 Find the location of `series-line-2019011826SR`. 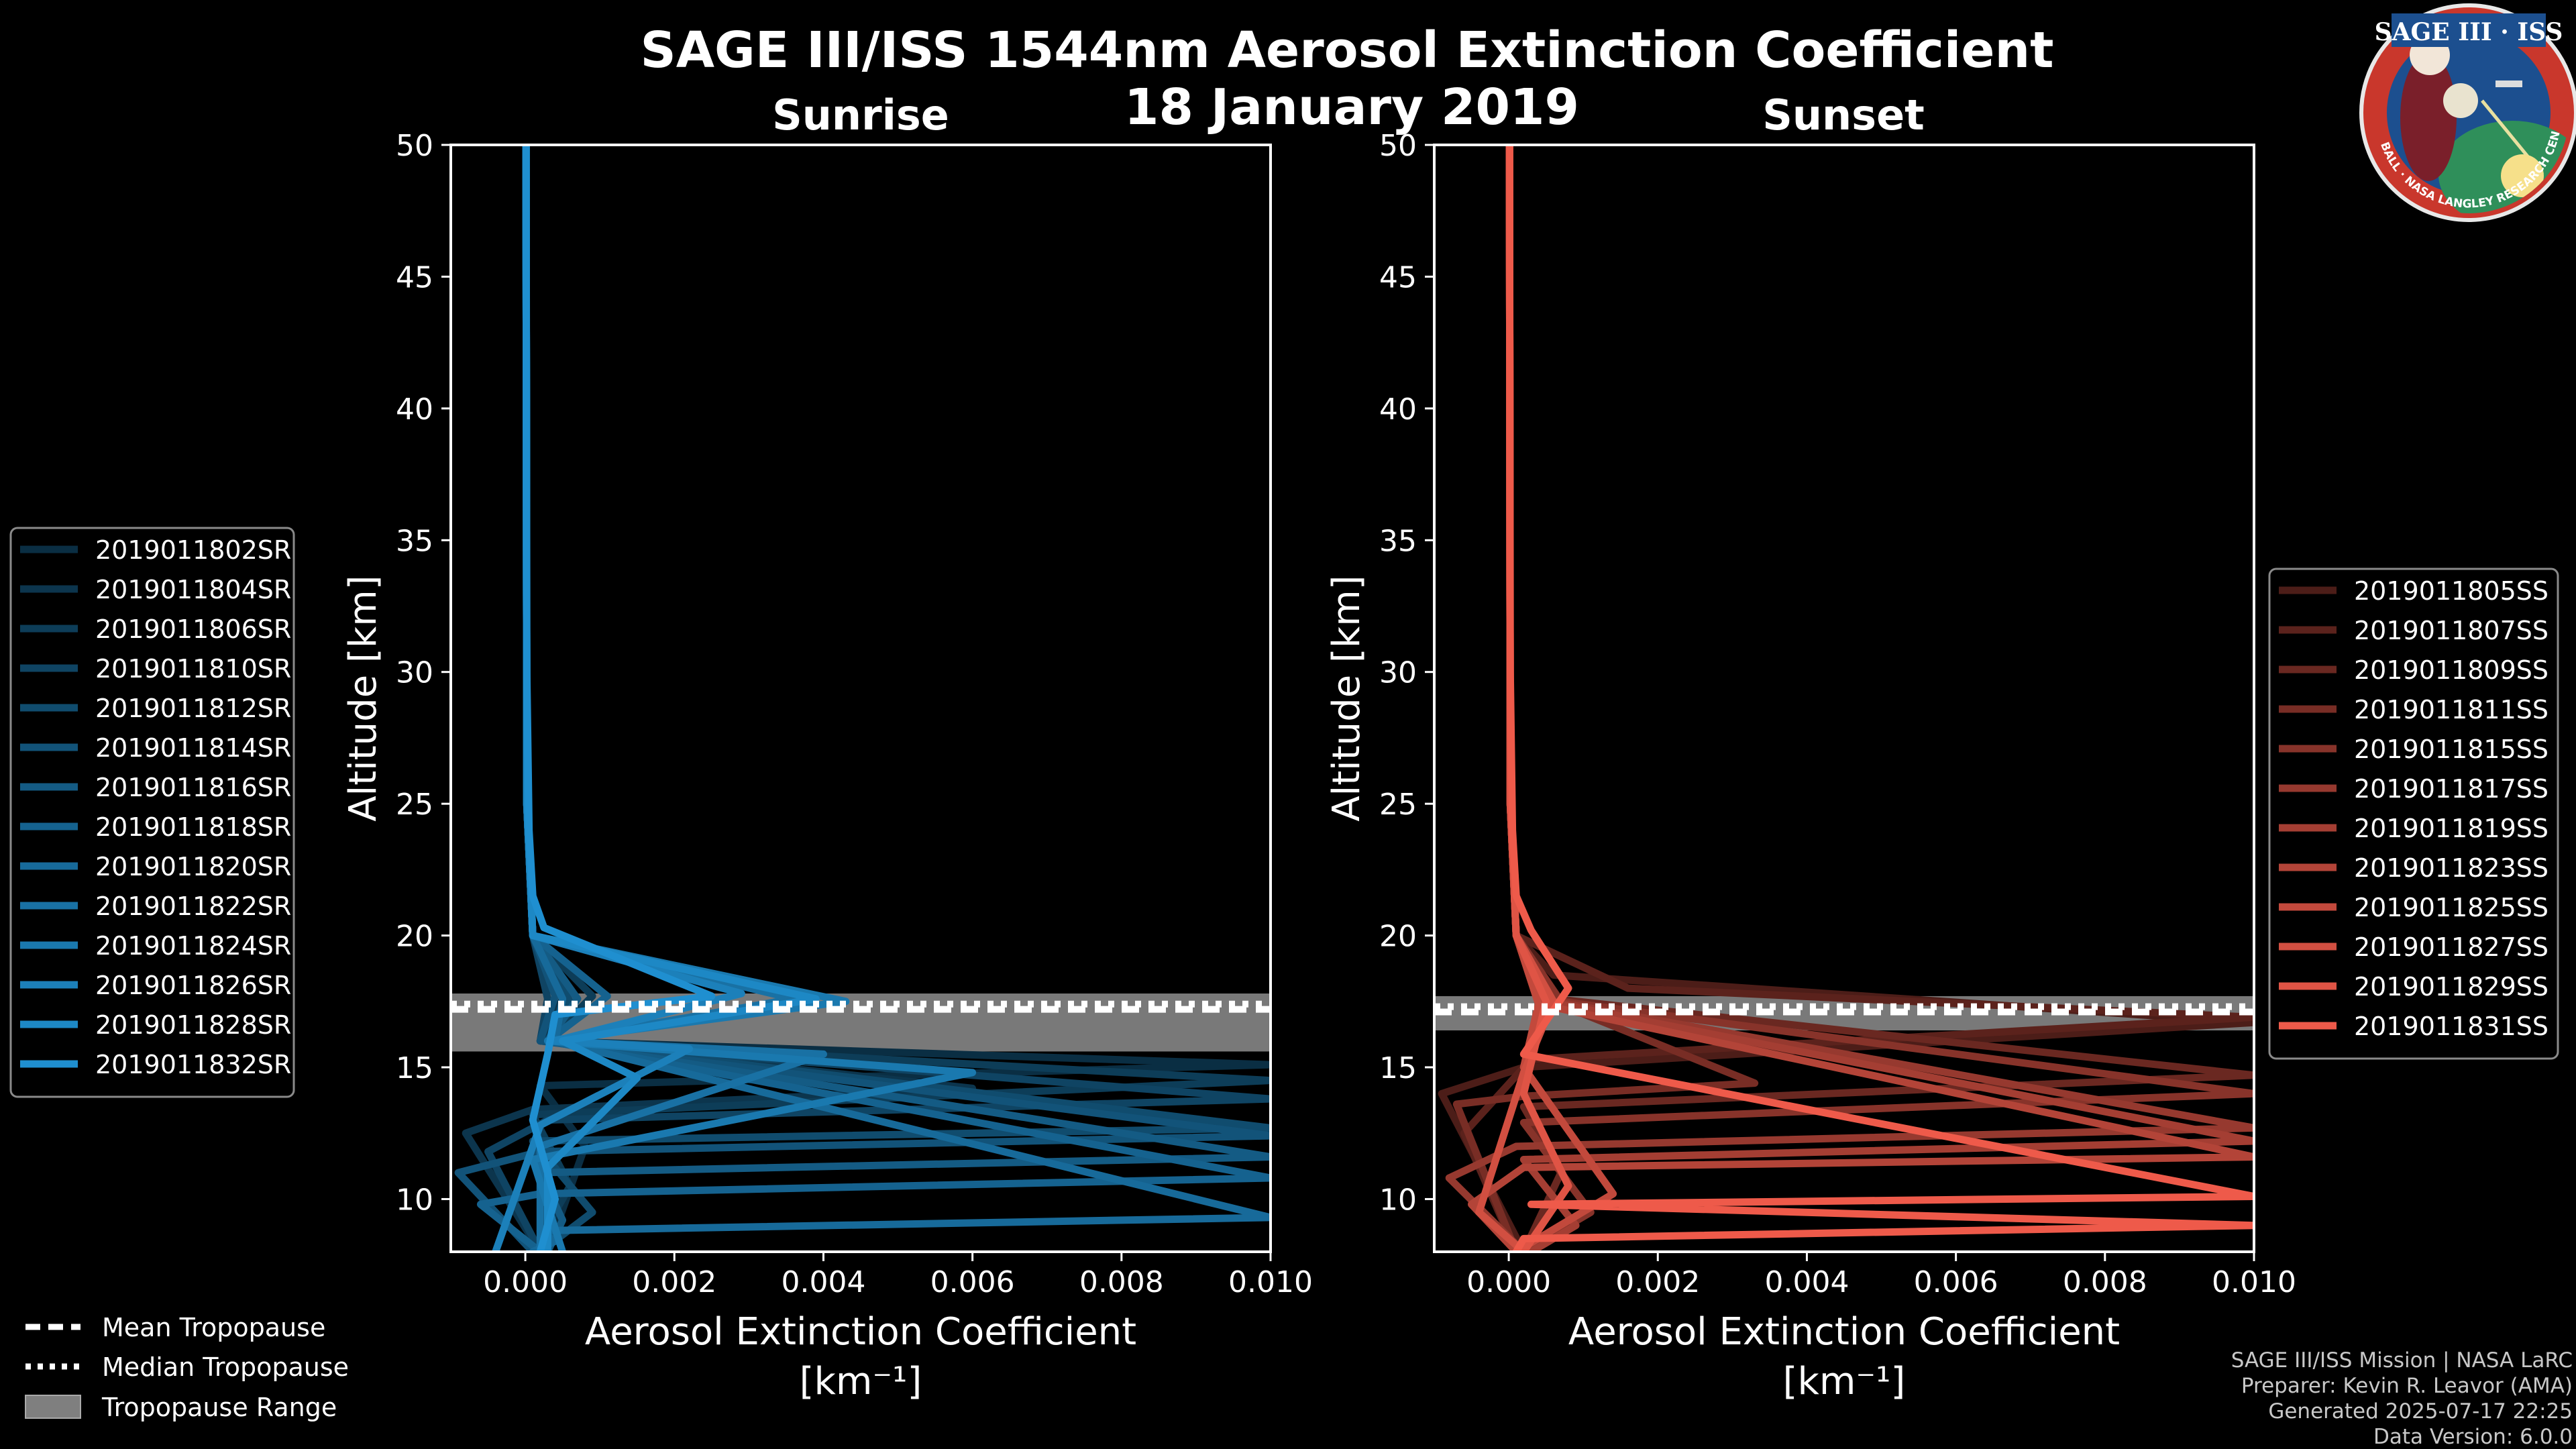

series-line-2019011826SR is located at coordinates (618, 698).